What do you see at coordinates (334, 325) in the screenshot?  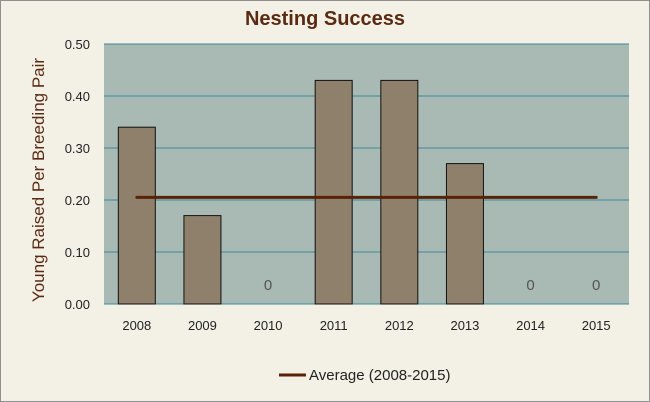 I see `x-tick-label: 2011` at bounding box center [334, 325].